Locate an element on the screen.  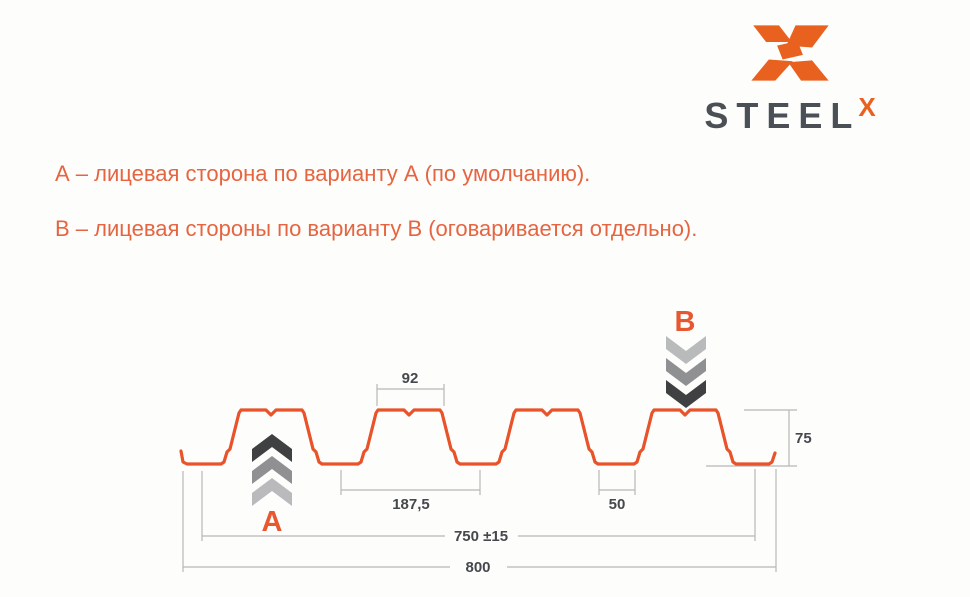
steelx-logo: STEEL X is located at coordinates (790, 75).